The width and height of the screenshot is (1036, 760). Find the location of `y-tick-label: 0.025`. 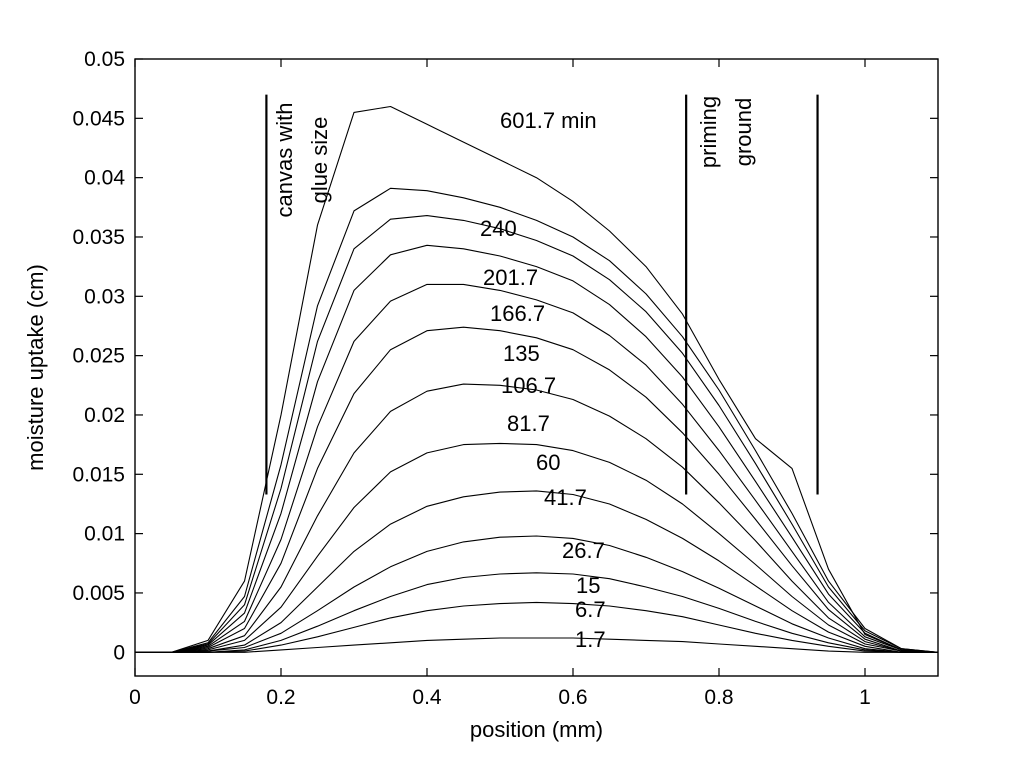

y-tick-label: 0.025 is located at coordinates (98, 356).